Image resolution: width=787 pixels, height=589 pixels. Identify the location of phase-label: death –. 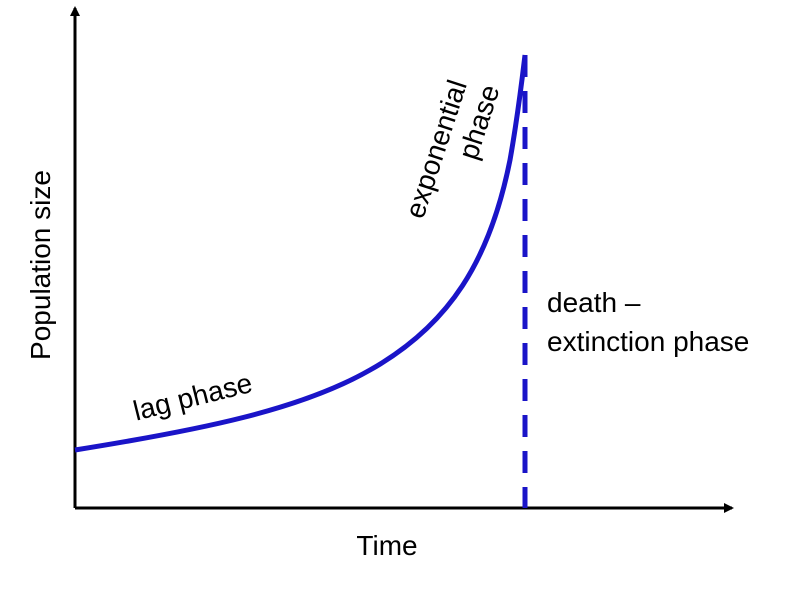
(594, 302).